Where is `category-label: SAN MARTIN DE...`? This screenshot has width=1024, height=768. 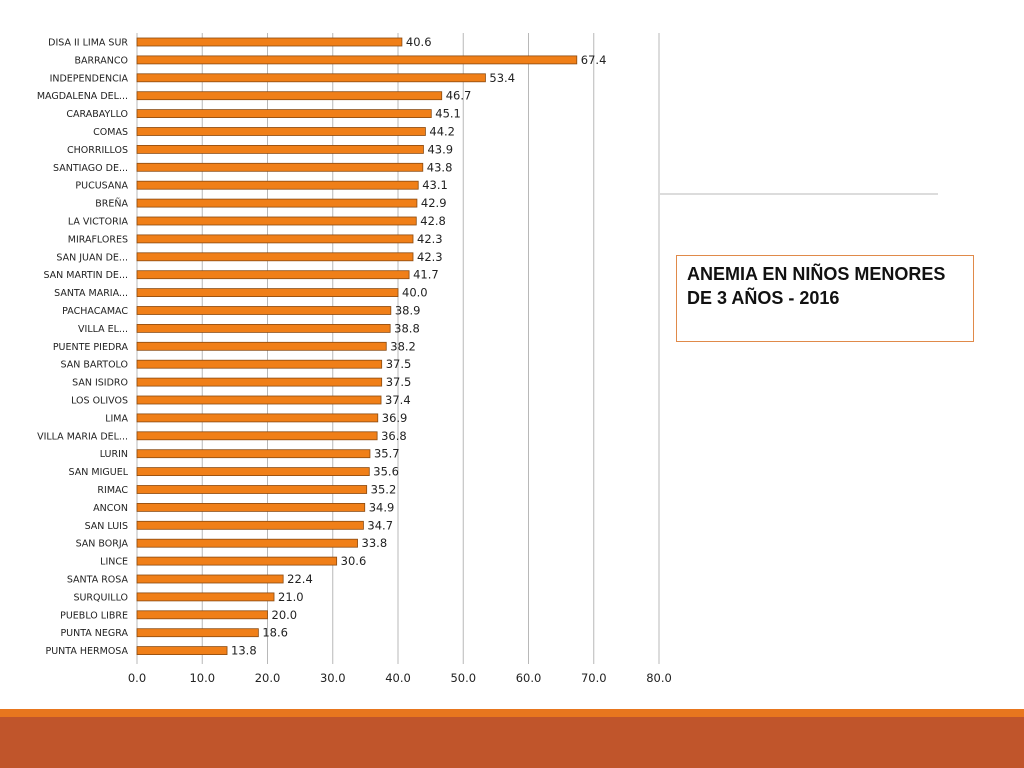
category-label: SAN MARTIN DE... is located at coordinates (85, 275).